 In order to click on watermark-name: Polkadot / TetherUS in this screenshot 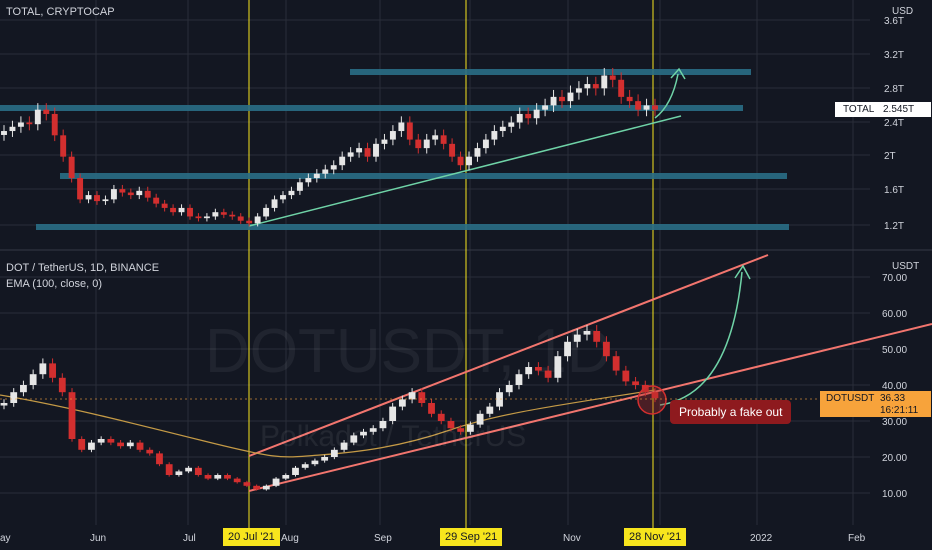, I will do `click(393, 436)`.